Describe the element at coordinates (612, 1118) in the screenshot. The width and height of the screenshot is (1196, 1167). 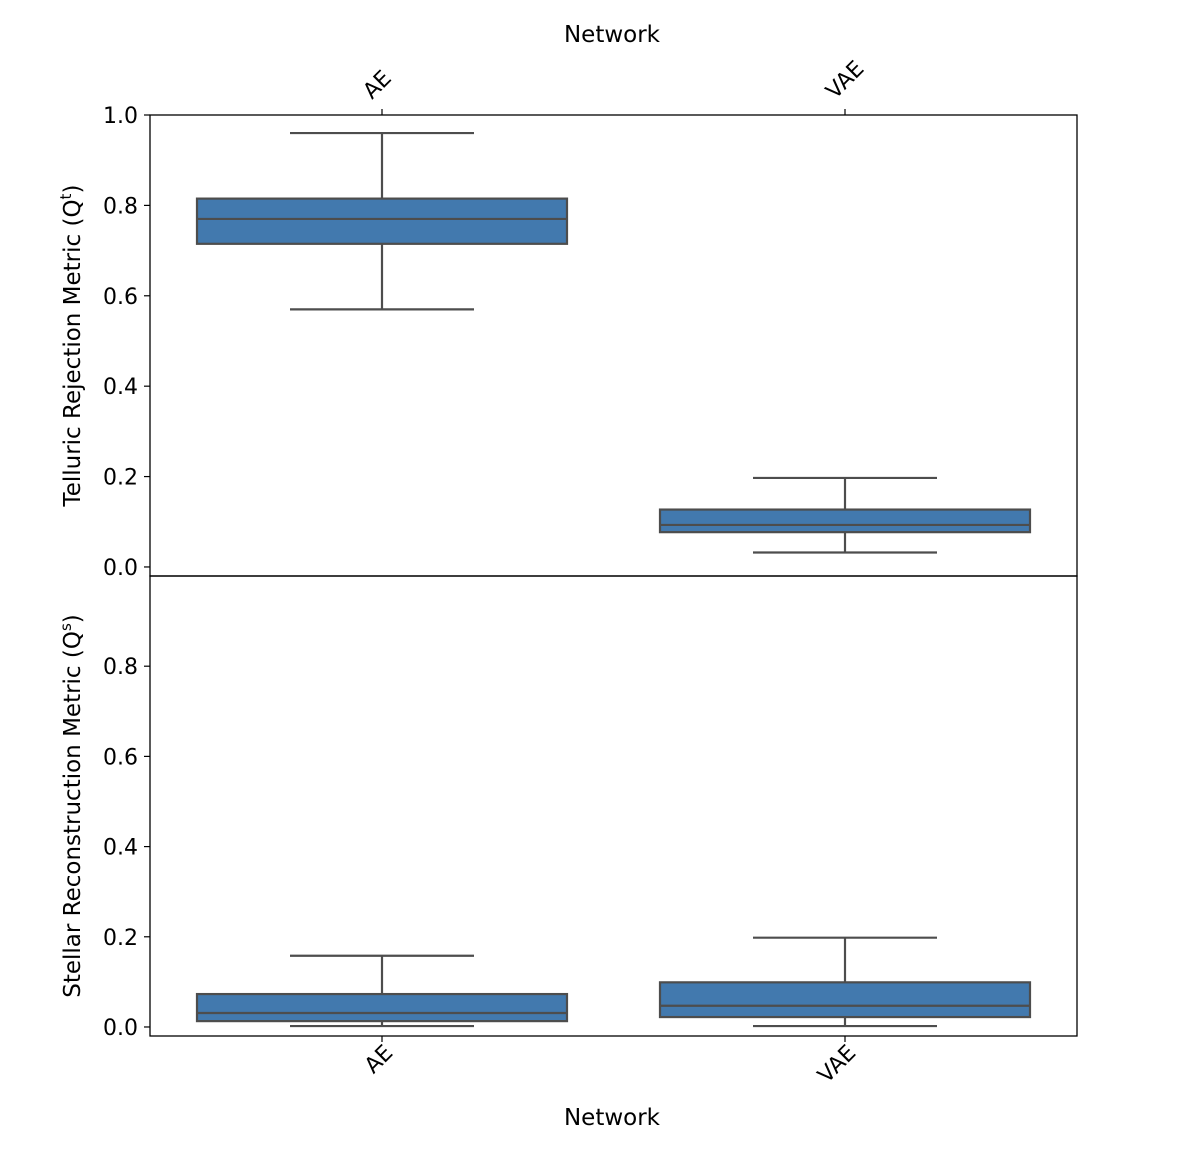
I see `x-axis-title-bottom: Network` at that location.